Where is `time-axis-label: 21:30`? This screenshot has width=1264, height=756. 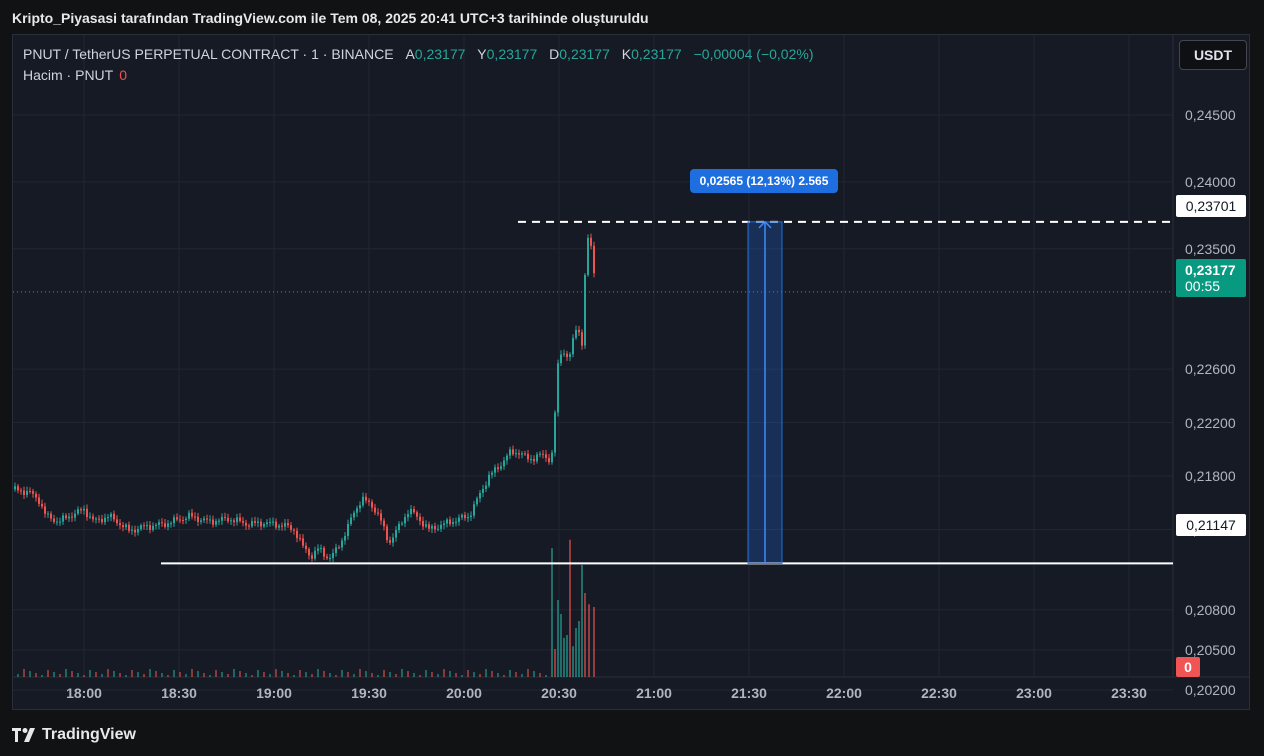 time-axis-label: 21:30 is located at coordinates (749, 693).